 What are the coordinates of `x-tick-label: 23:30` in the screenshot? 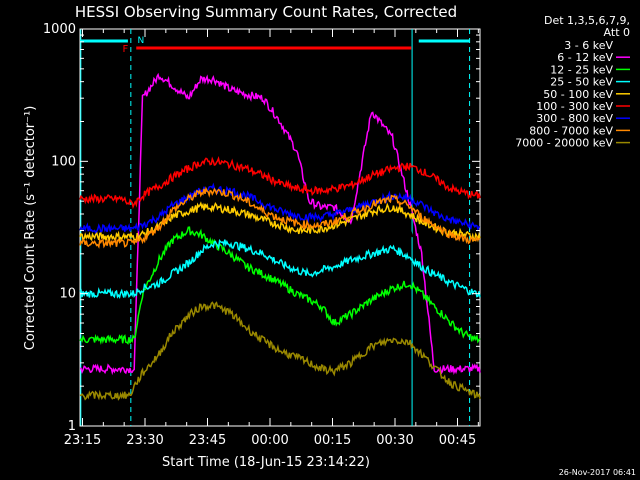 It's located at (144, 440).